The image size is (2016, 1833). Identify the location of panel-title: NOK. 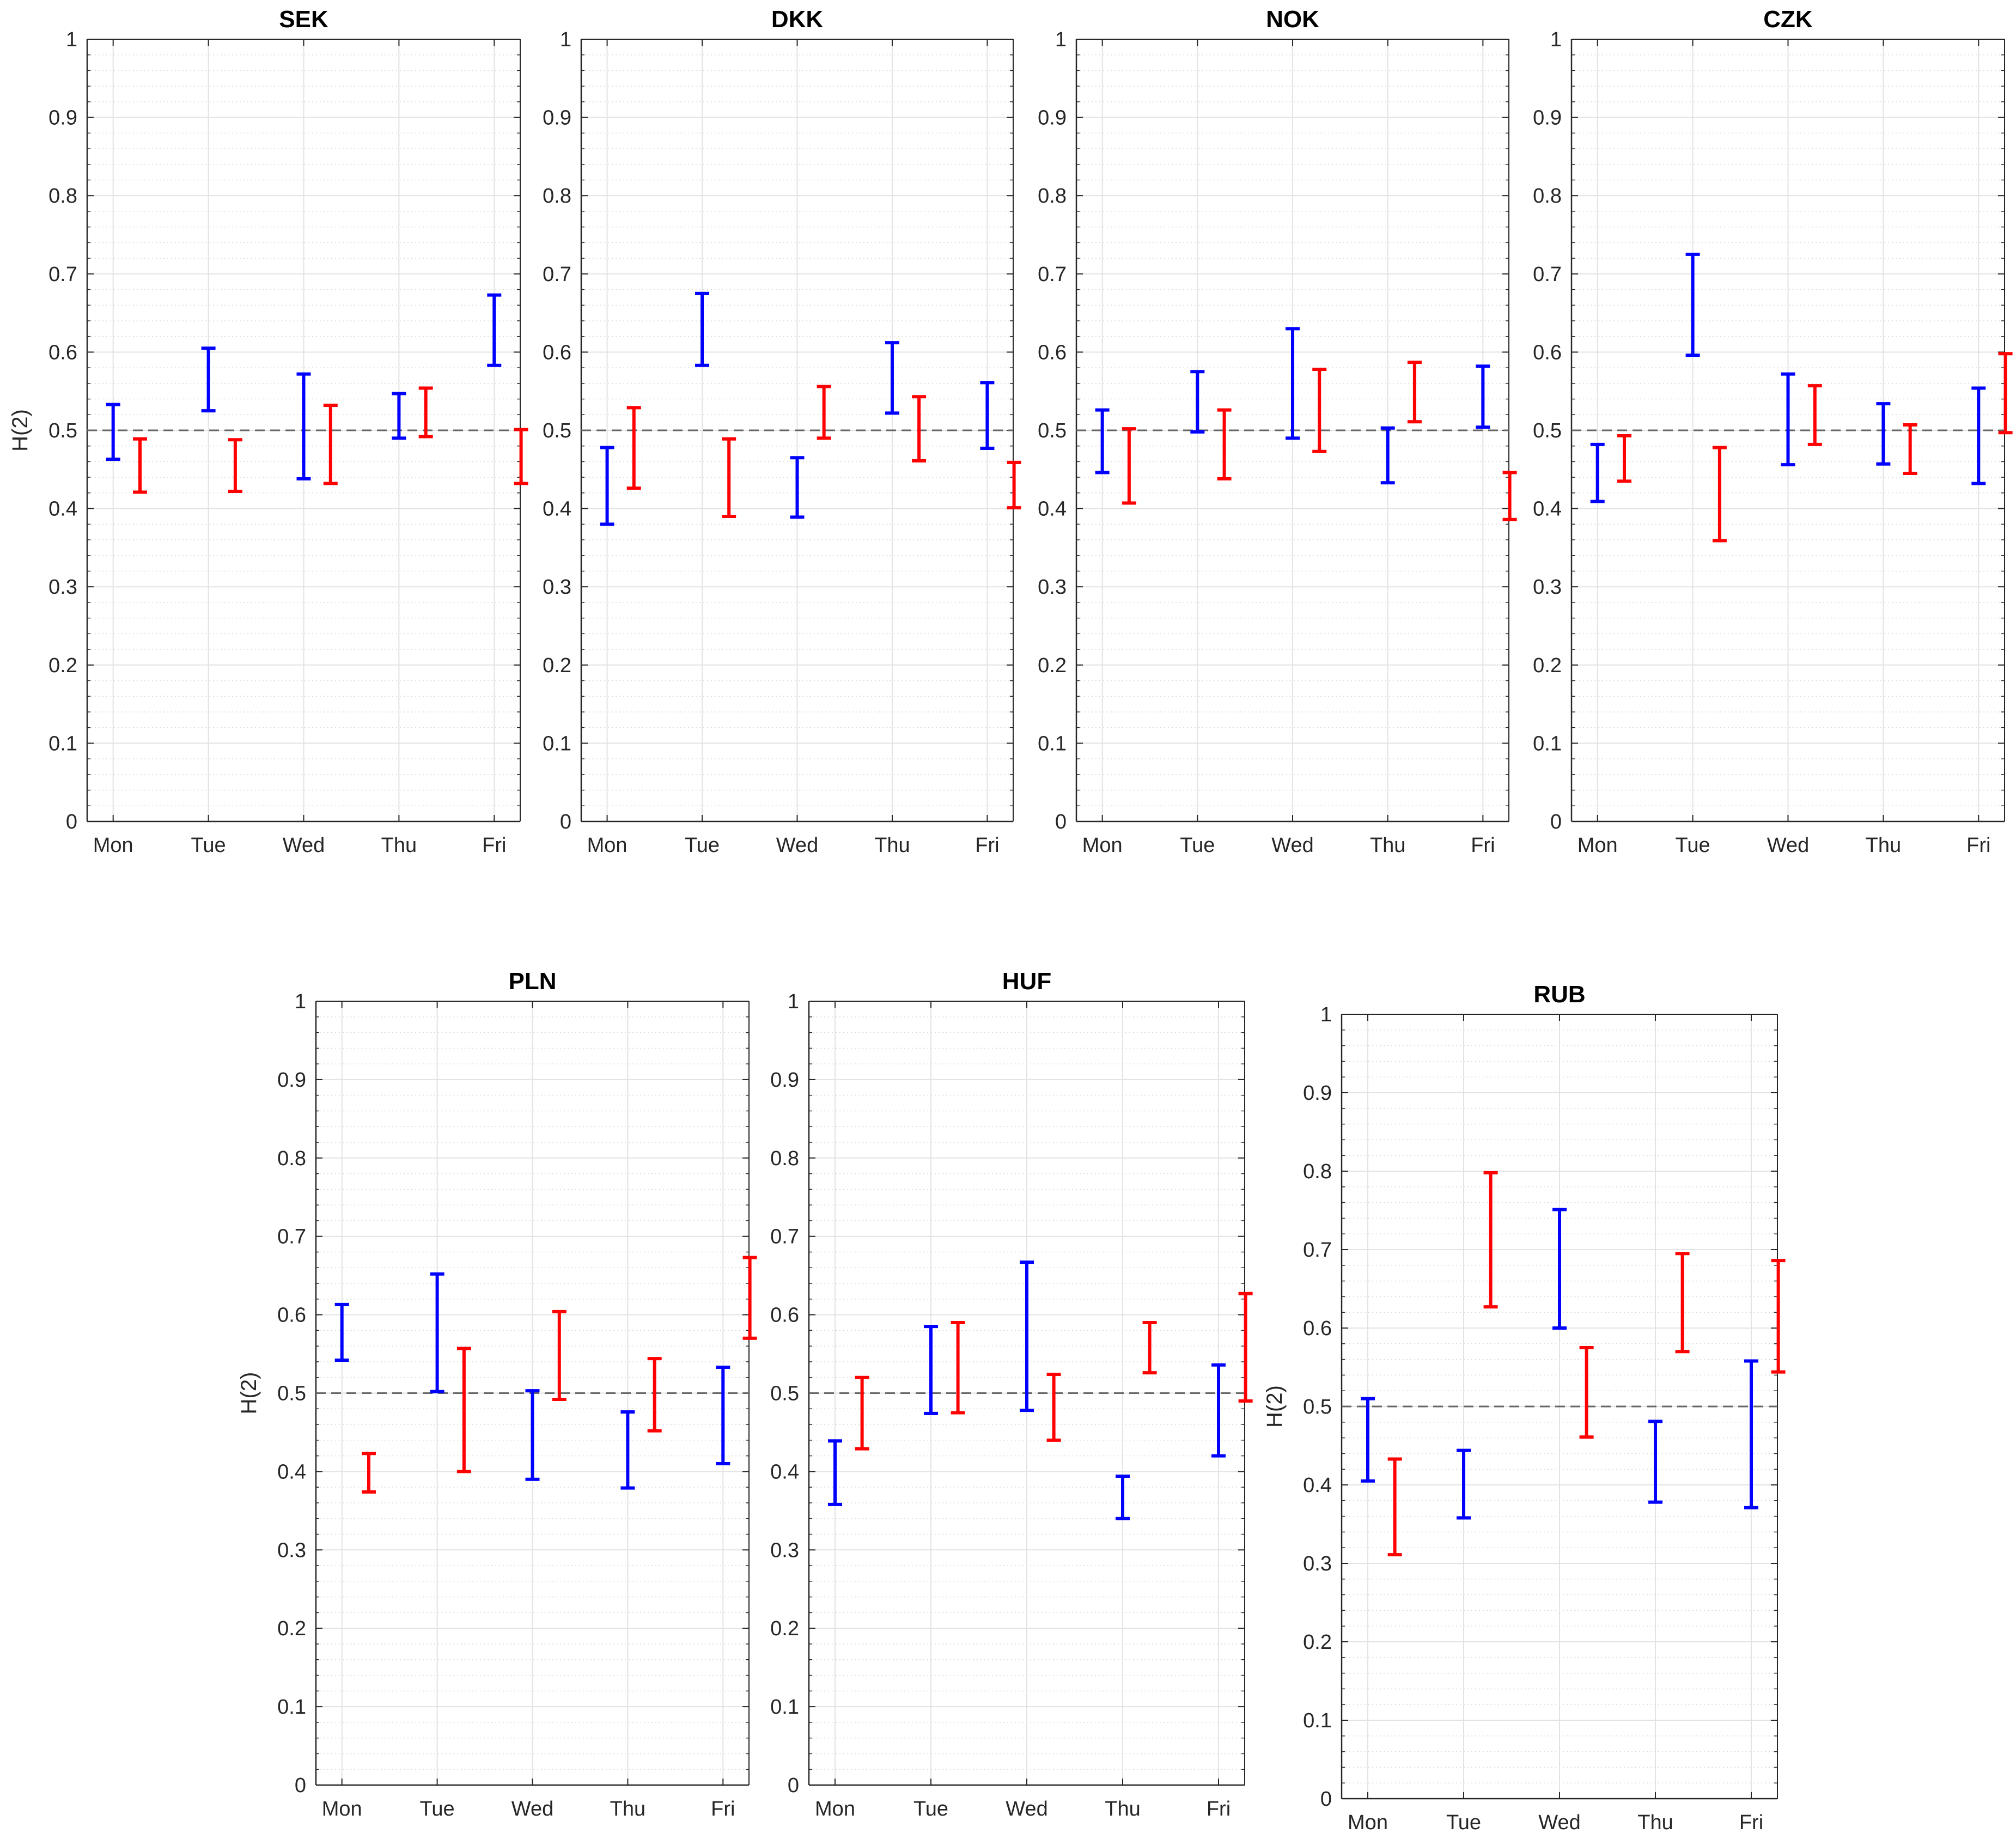
(1292, 19).